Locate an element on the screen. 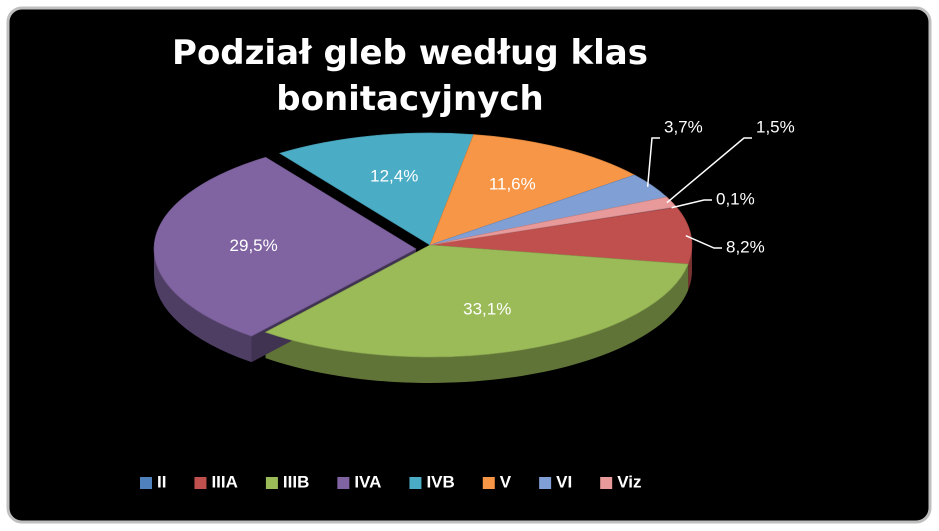 The width and height of the screenshot is (939, 531). data-label: 0,1% is located at coordinates (735, 198).